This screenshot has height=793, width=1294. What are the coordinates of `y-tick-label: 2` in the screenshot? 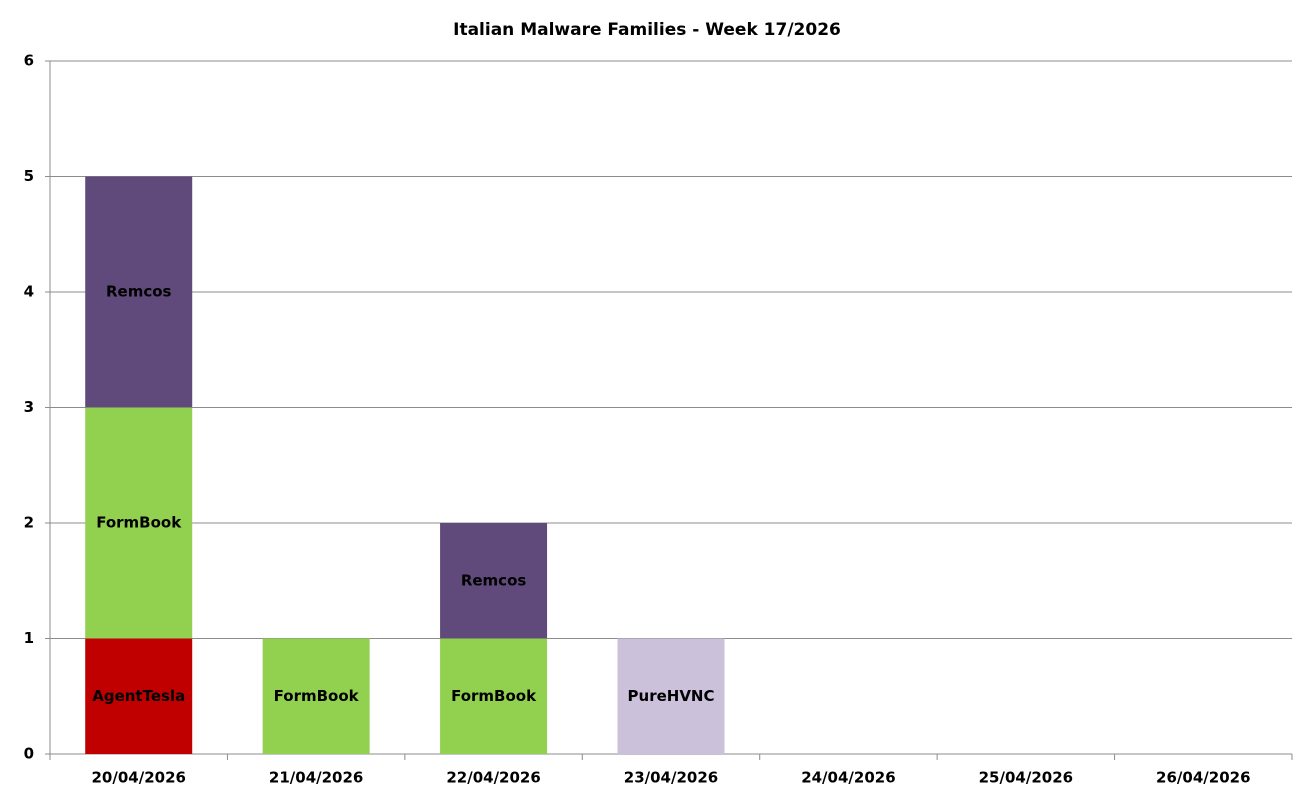 It's located at (29, 523).